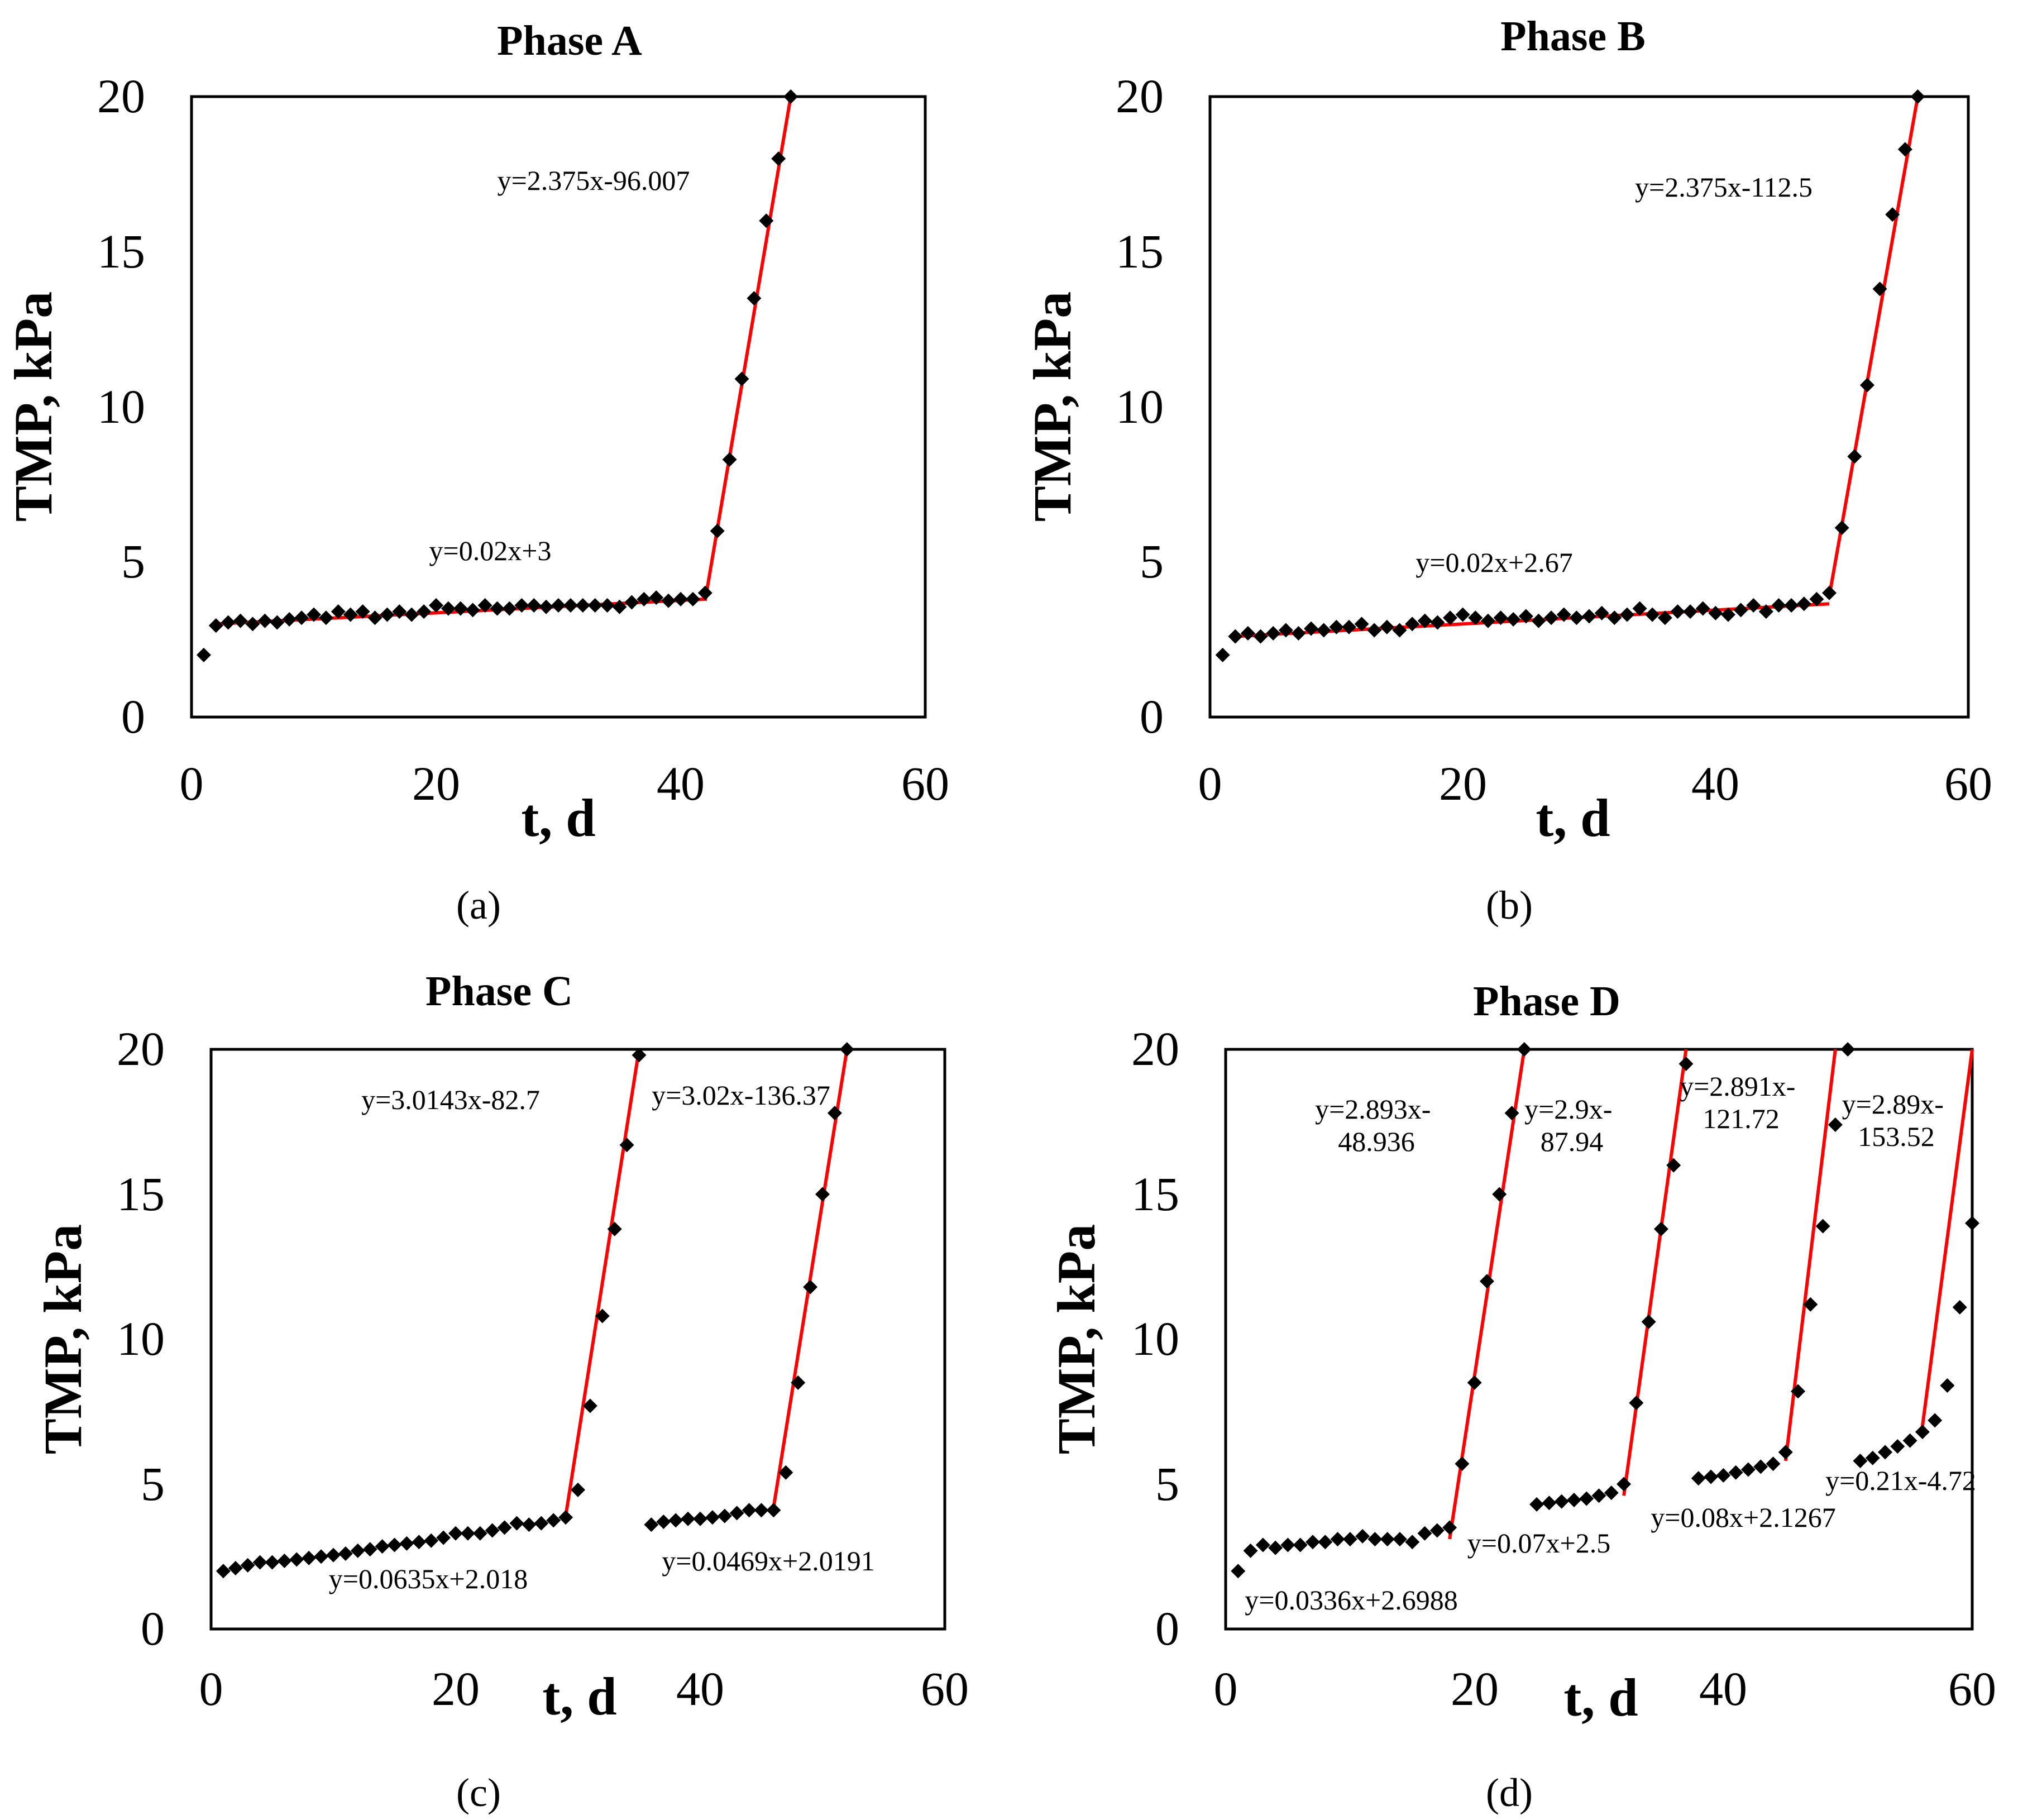 This screenshot has height=1820, width=2018. I want to click on equation-line: y=2.89x-, so click(1893, 1104).